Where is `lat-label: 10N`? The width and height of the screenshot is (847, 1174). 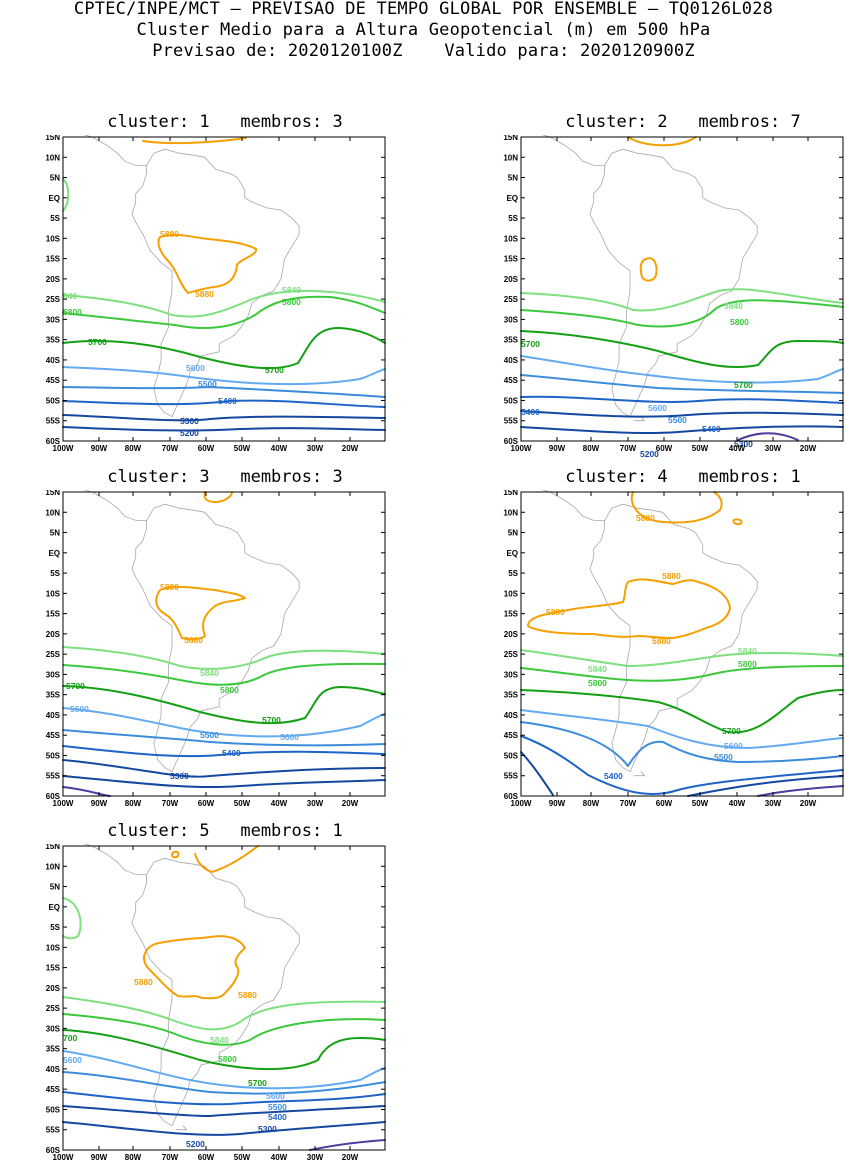 lat-label: 10N is located at coordinates (52, 157).